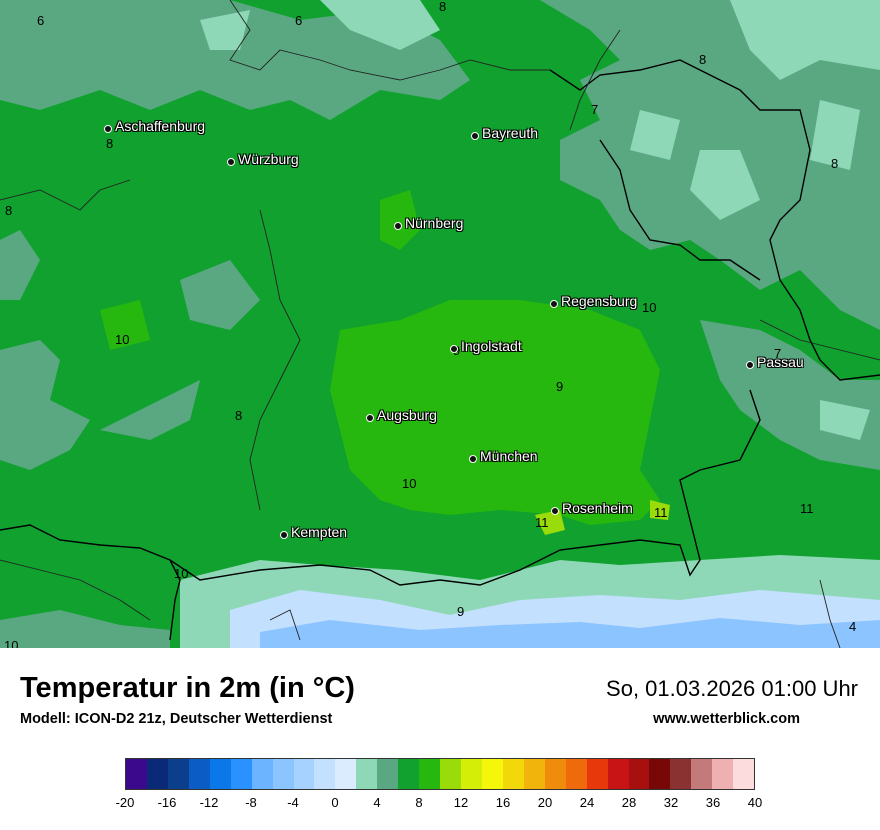 The image size is (880, 830). What do you see at coordinates (209, 802) in the screenshot?
I see `legend-tick-label: -12` at bounding box center [209, 802].